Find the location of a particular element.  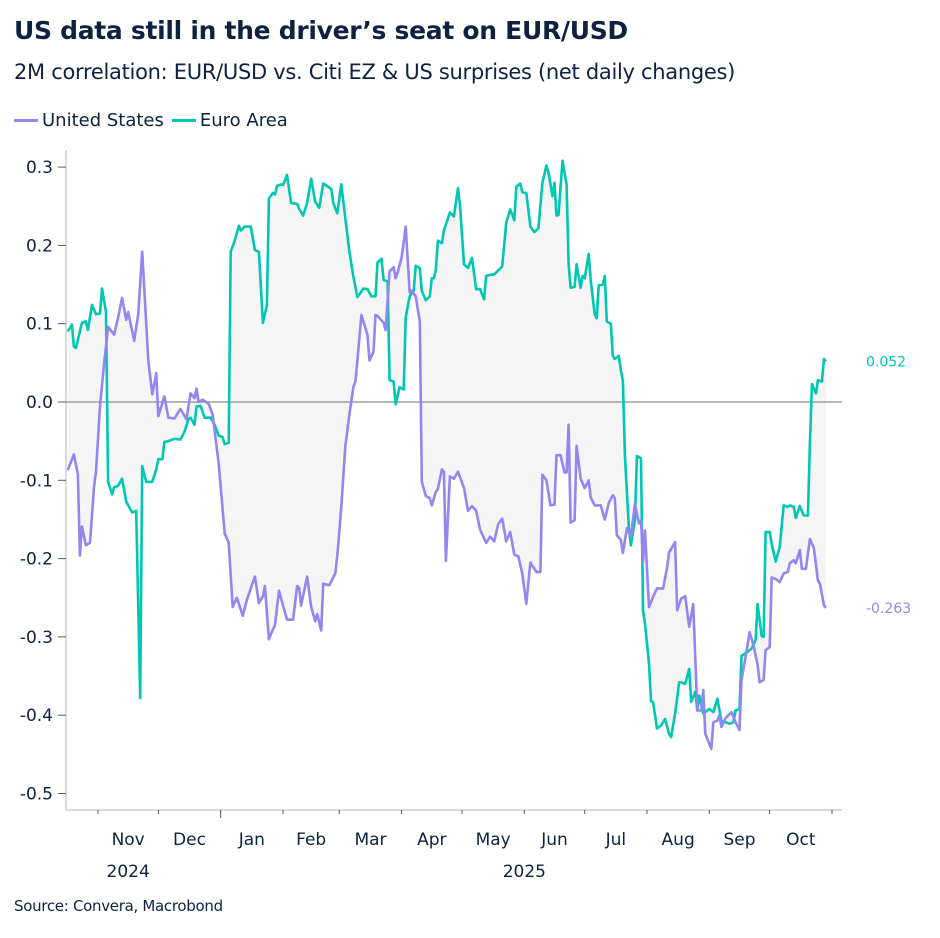

x-tick-label-year: 2025 is located at coordinates (524, 872).